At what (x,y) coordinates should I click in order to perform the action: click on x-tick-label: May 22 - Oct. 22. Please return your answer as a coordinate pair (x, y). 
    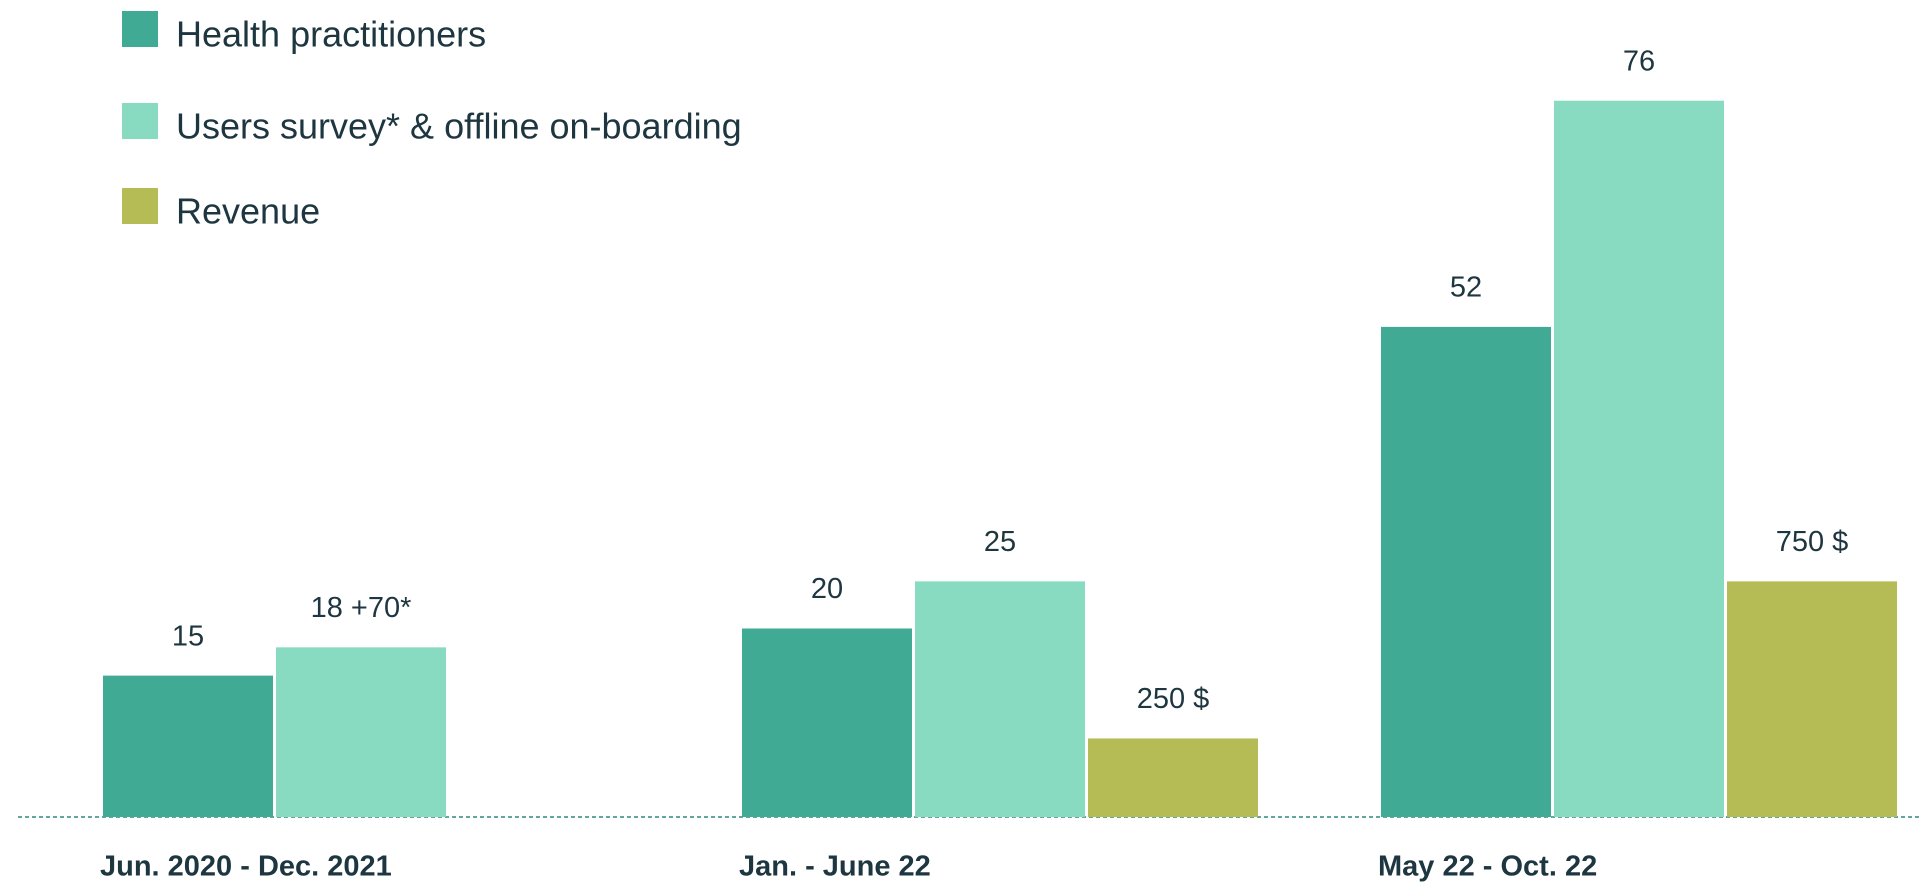
    Looking at the image, I should click on (1487, 867).